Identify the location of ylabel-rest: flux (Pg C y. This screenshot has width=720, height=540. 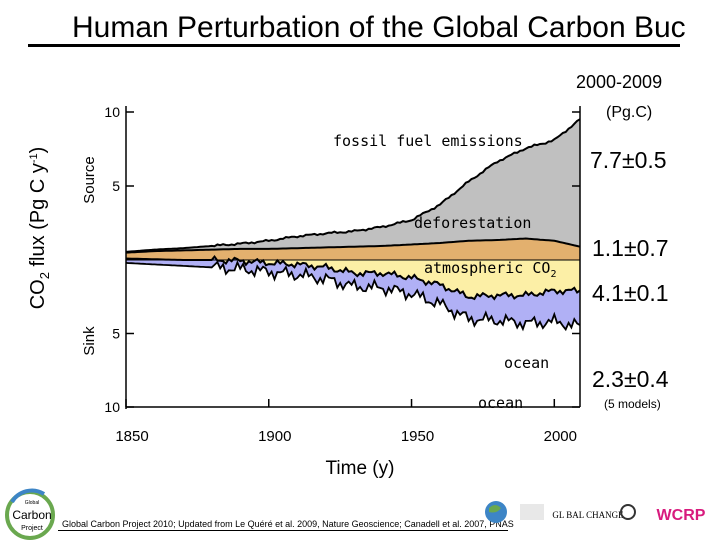
(38, 217).